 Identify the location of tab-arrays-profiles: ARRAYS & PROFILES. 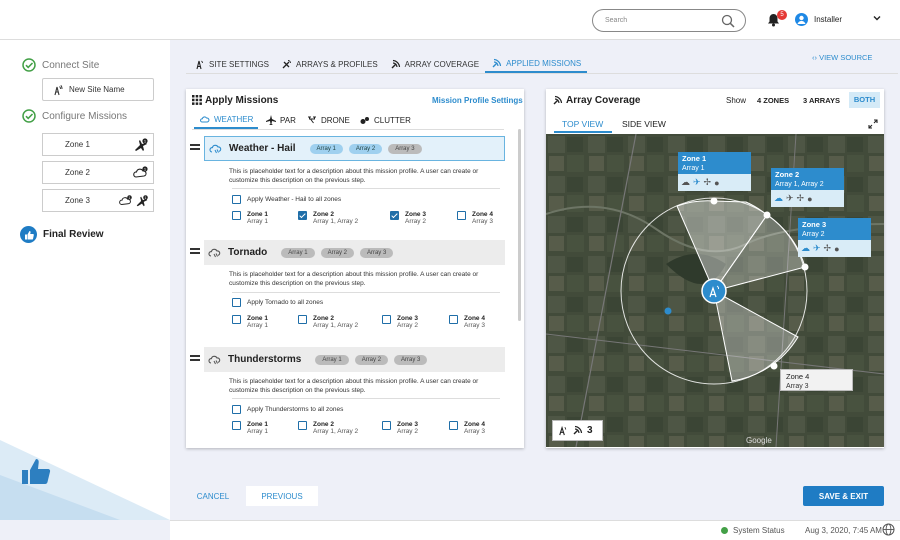
(329, 64).